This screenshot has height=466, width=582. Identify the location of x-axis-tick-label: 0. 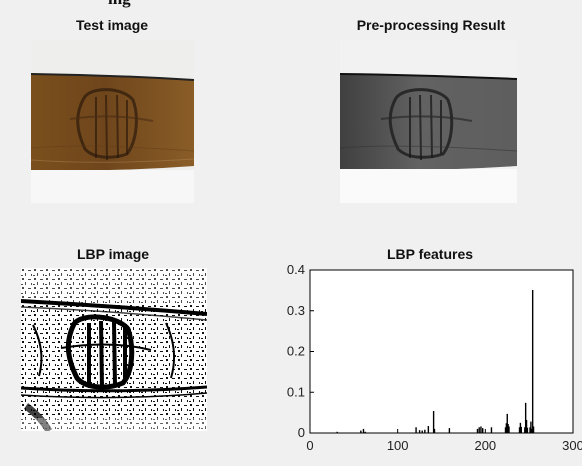
(309, 445).